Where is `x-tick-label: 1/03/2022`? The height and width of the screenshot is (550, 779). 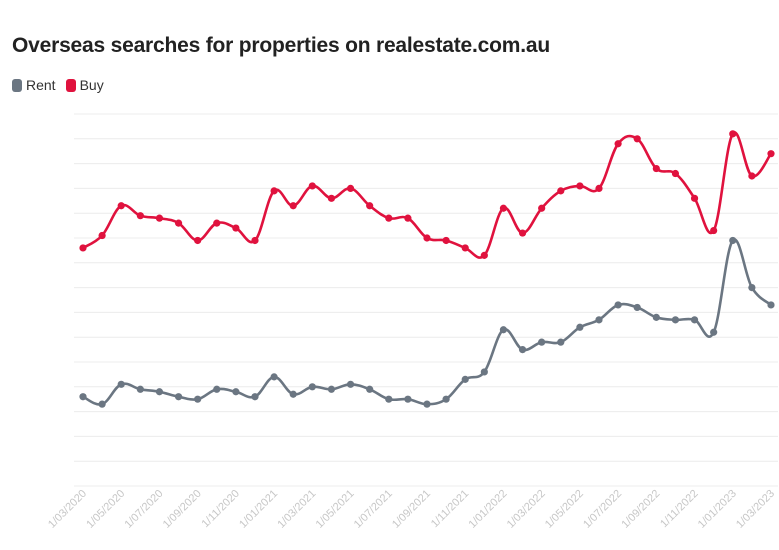
x-tick-label: 1/03/2022 is located at coordinates (526, 509).